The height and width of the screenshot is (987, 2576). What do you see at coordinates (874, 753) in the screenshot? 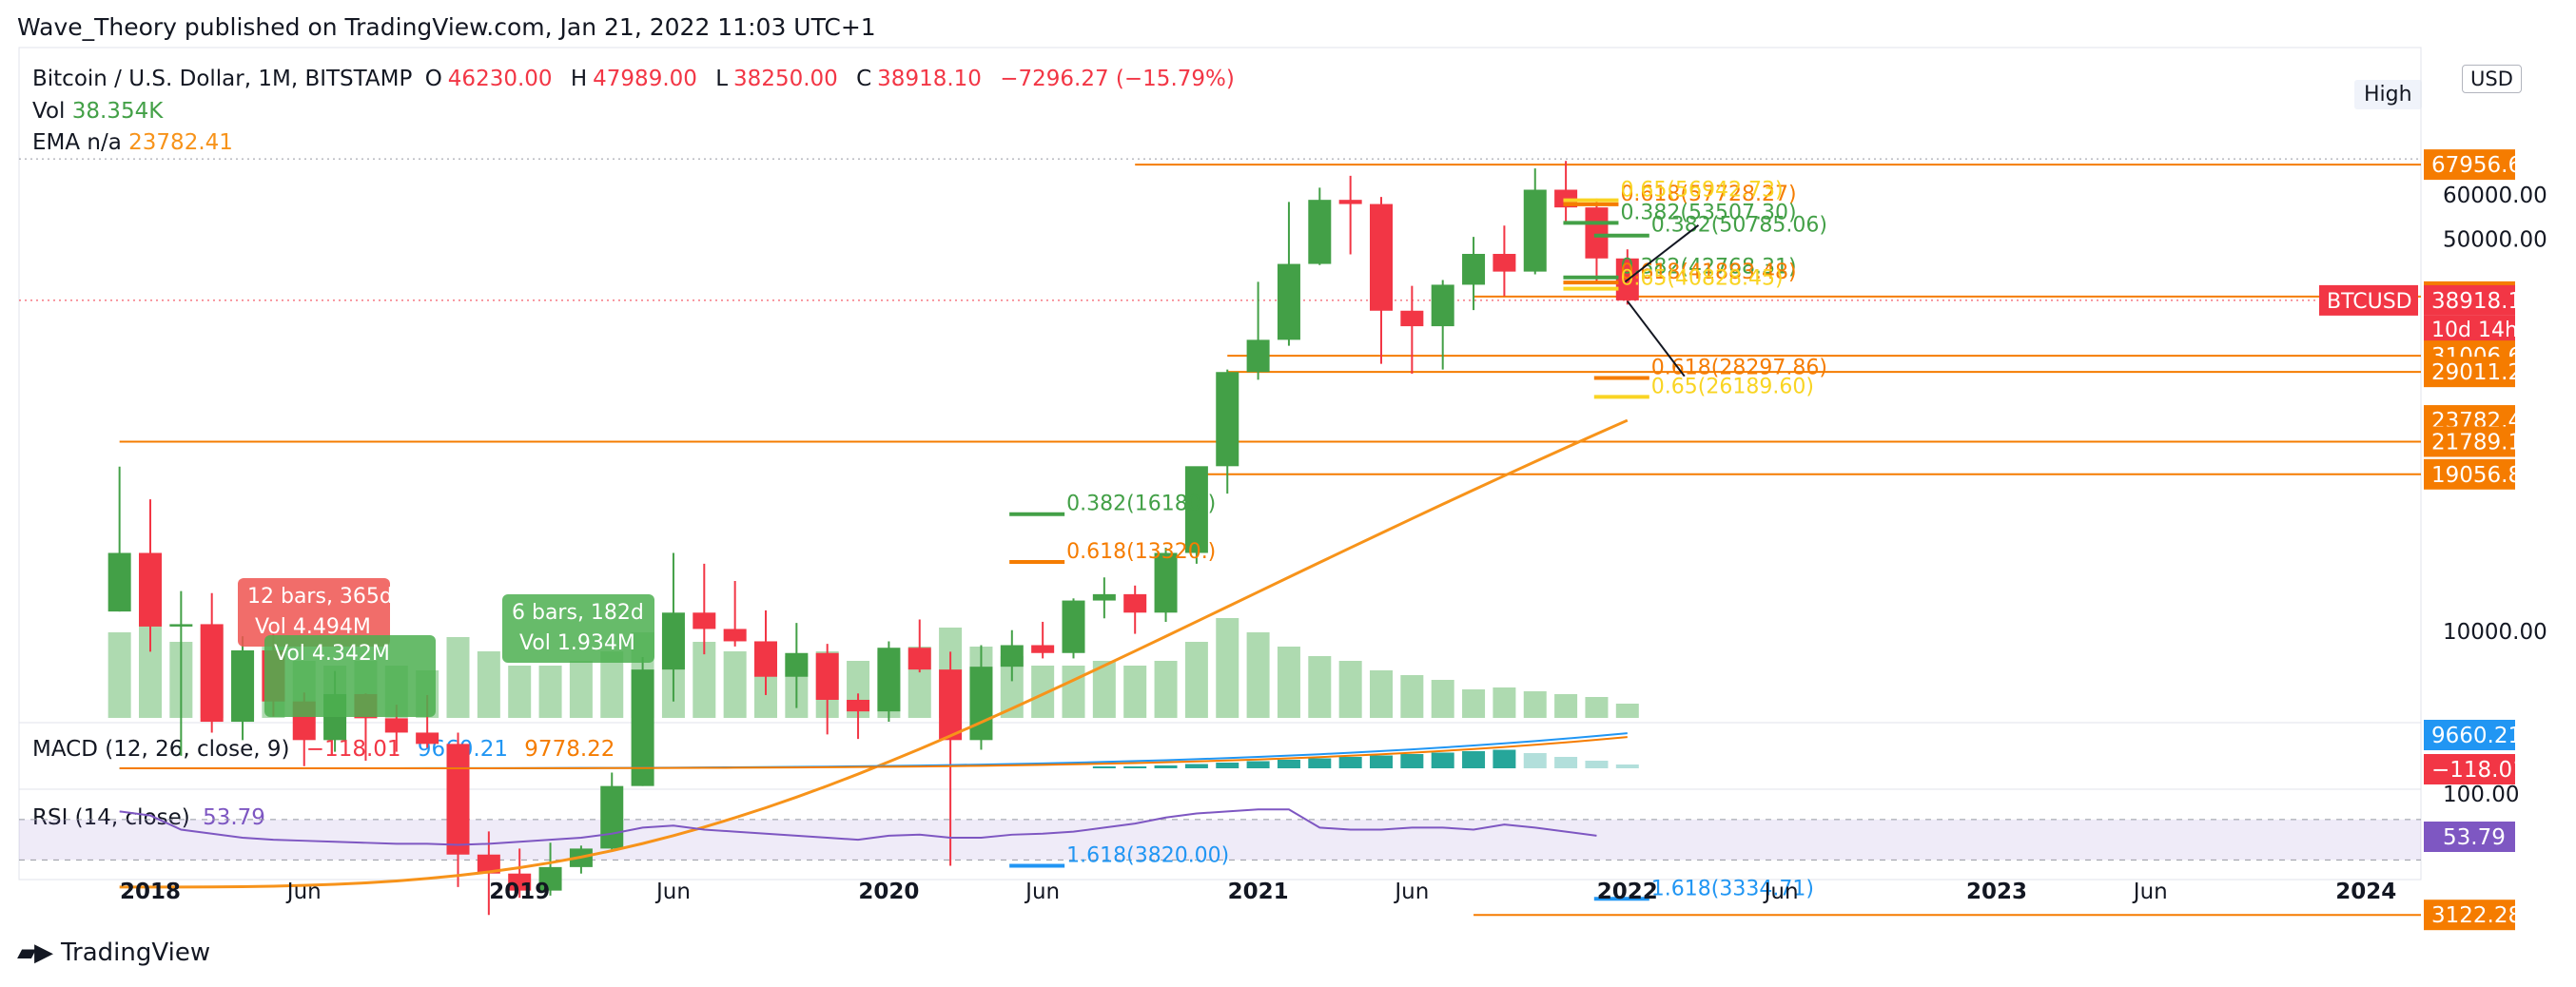
I see `macd-signal-line` at bounding box center [874, 753].